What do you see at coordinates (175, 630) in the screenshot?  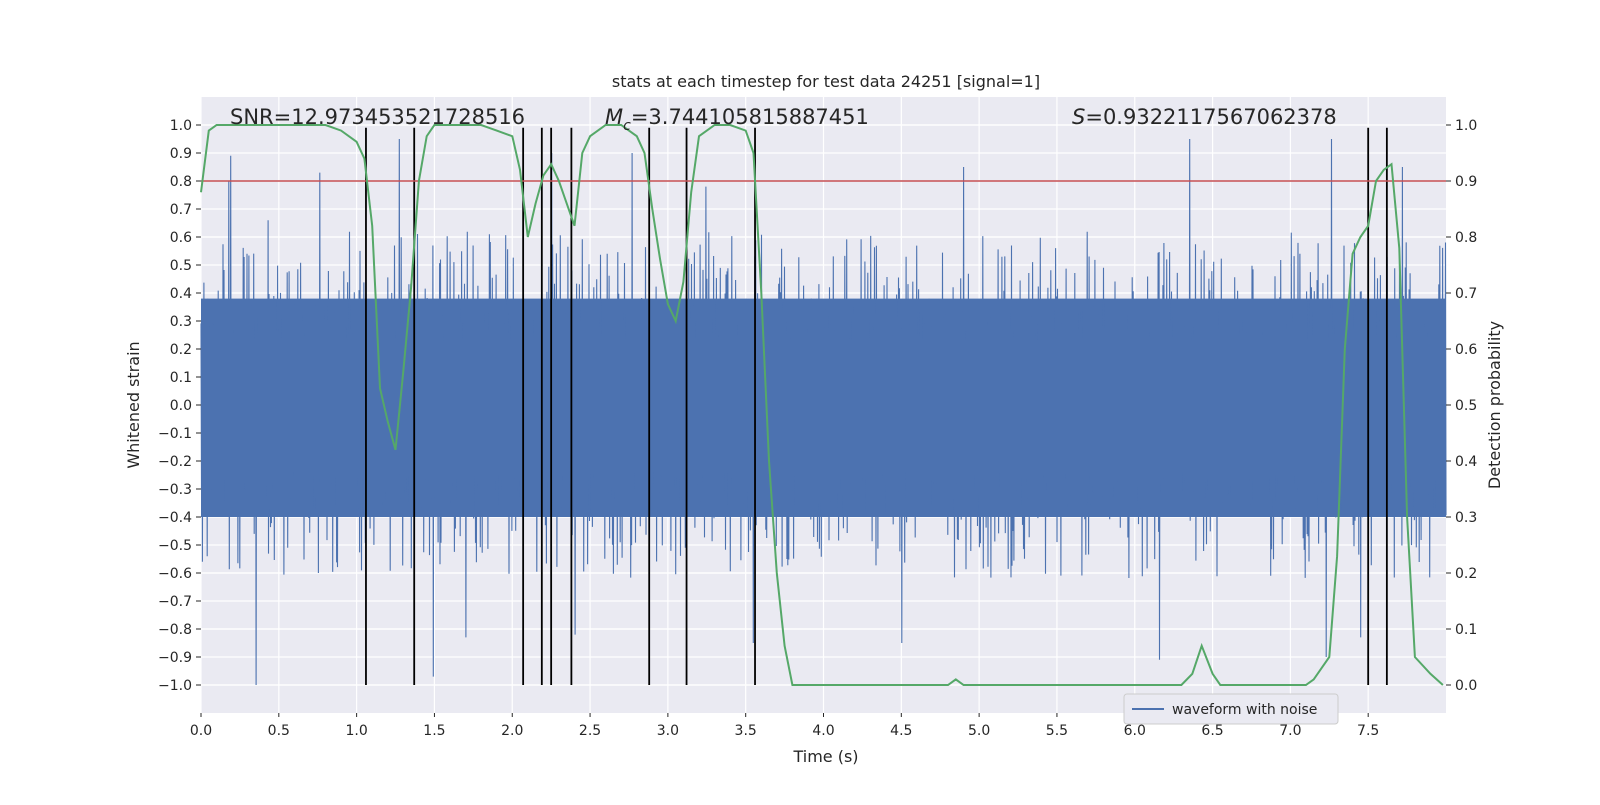 I see `y-tick-label: −0.8` at bounding box center [175, 630].